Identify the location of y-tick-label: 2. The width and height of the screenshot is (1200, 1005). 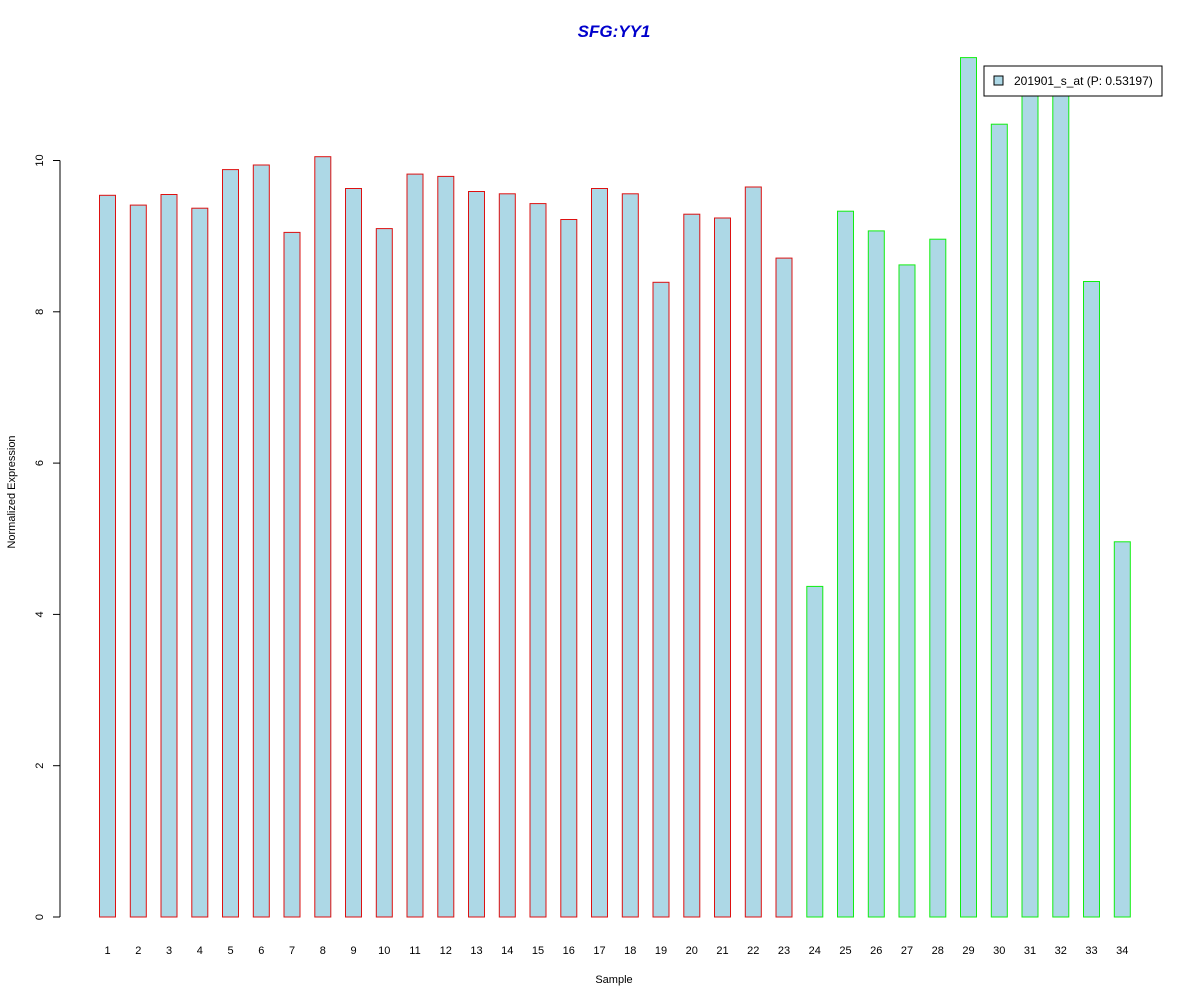
(40, 766).